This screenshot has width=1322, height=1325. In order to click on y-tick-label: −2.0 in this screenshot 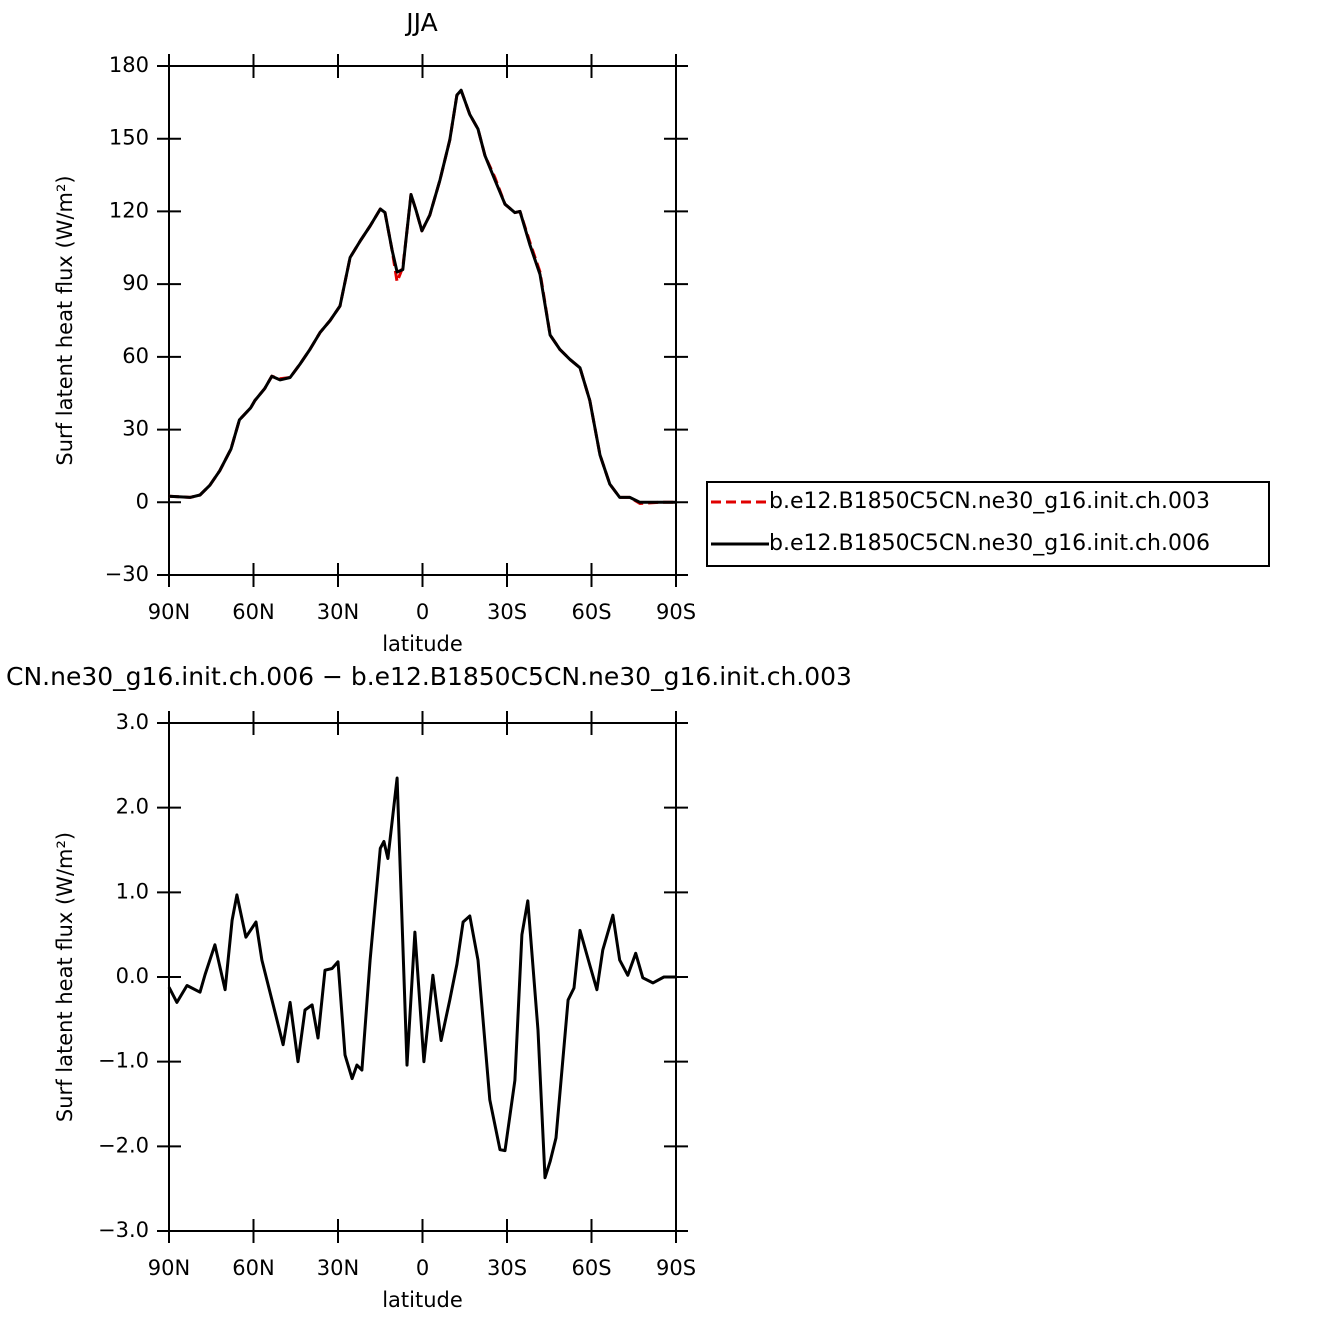, I will do `click(123, 1145)`.